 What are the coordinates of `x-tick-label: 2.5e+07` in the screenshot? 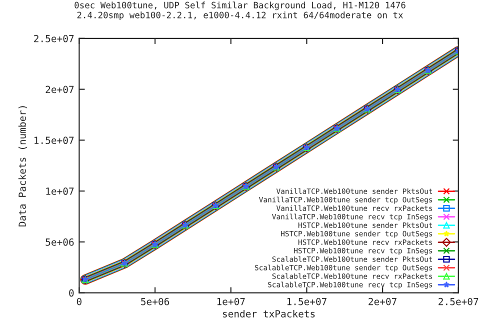 It's located at (458, 302).